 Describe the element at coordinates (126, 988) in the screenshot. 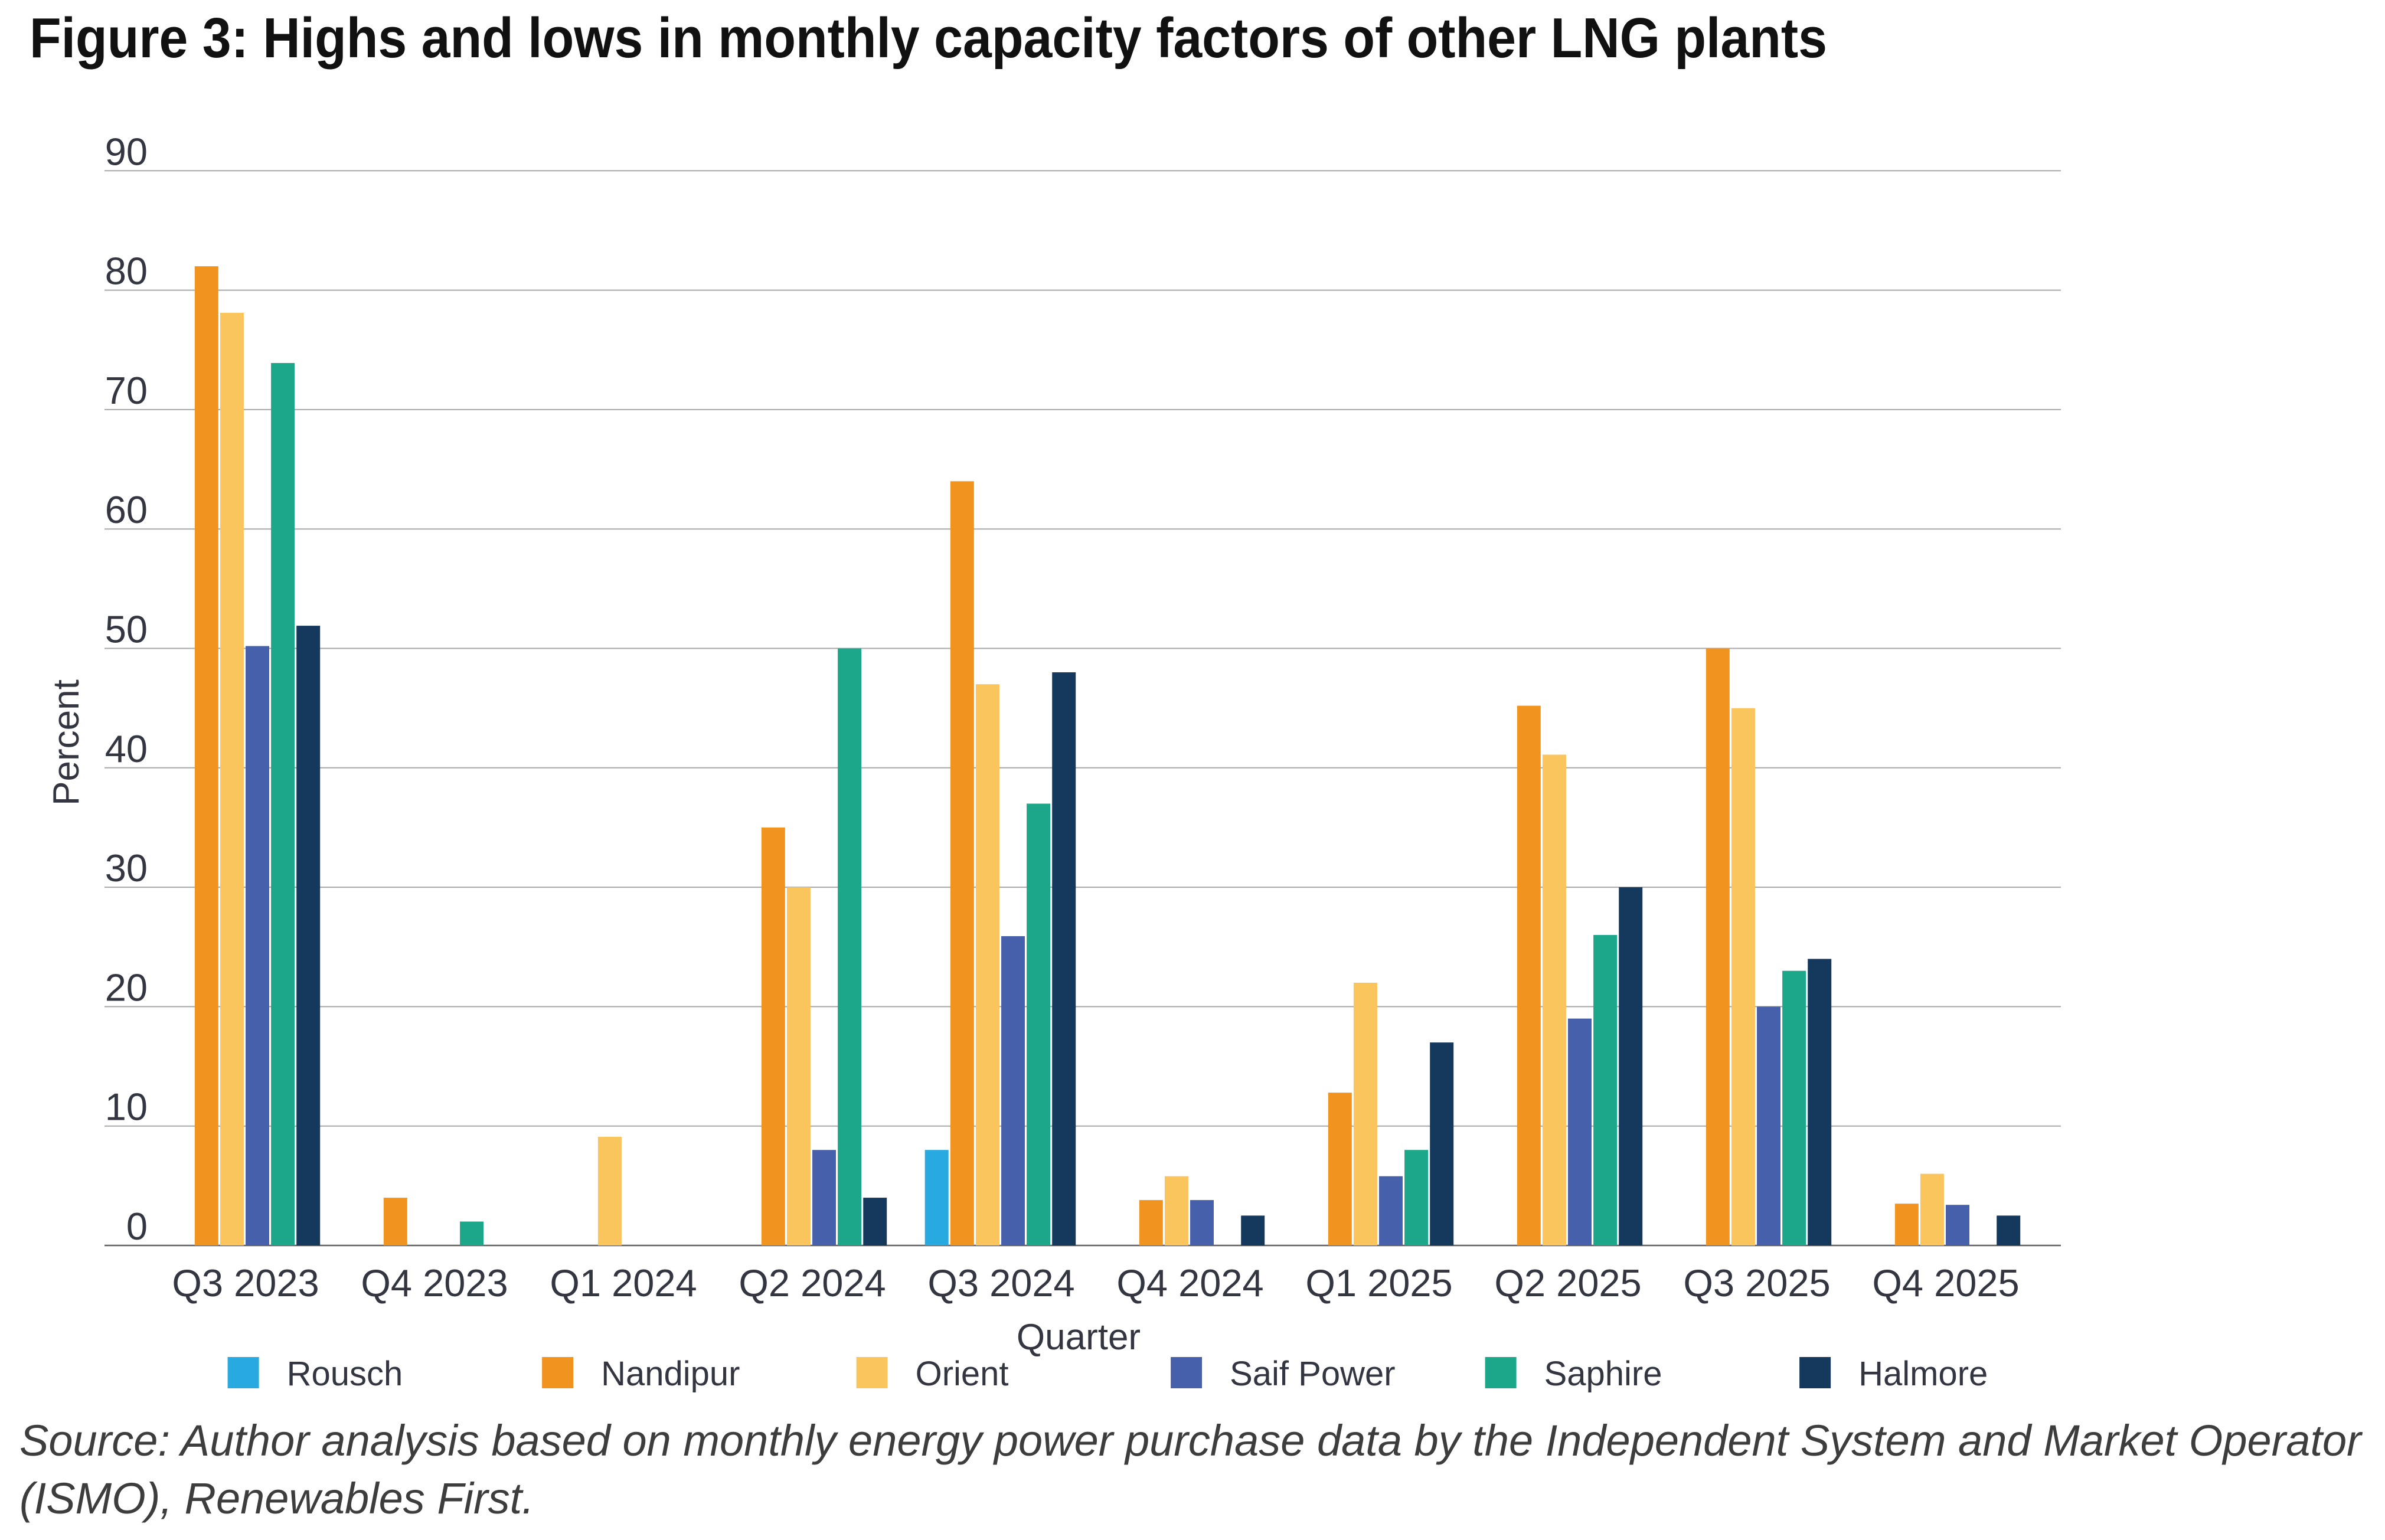

I see `svg-text: 20` at that location.